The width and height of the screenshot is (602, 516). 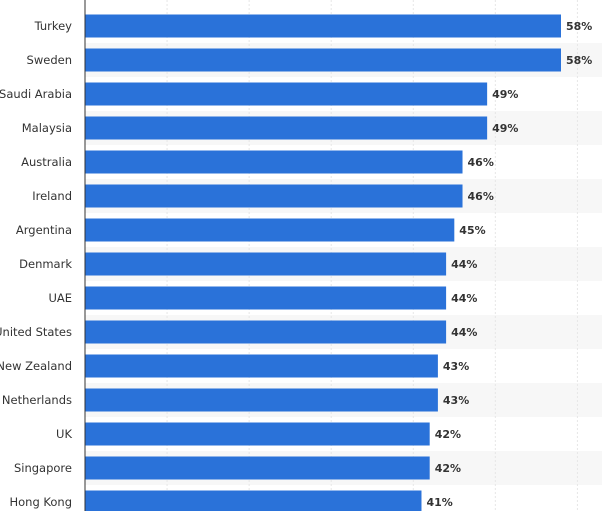 What do you see at coordinates (37, 400) in the screenshot?
I see `category-label: Netherlands` at bounding box center [37, 400].